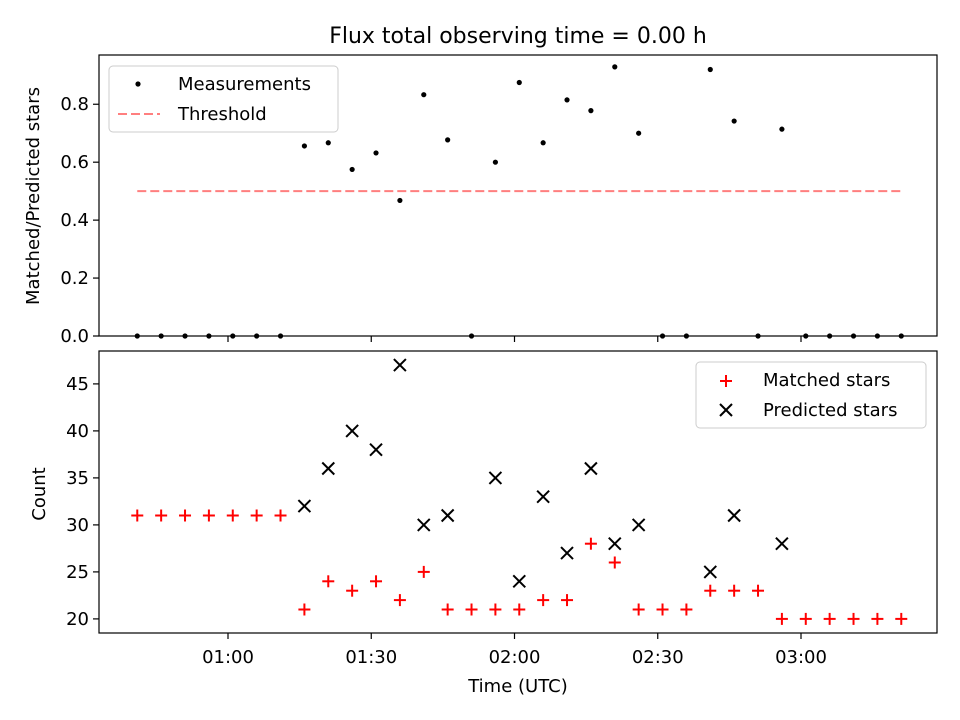  Describe the element at coordinates (74, 278) in the screenshot. I see `top-y-tick-label: 0.2` at that location.